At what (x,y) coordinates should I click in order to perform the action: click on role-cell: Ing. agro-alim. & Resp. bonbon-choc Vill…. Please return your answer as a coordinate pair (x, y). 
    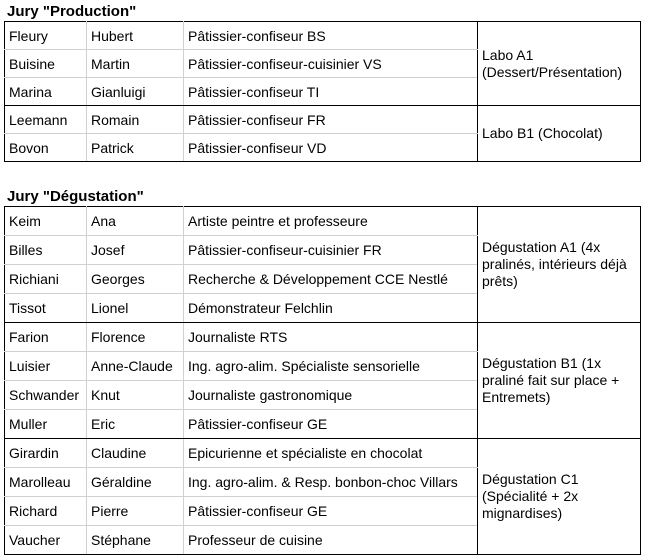
    Looking at the image, I should click on (330, 482).